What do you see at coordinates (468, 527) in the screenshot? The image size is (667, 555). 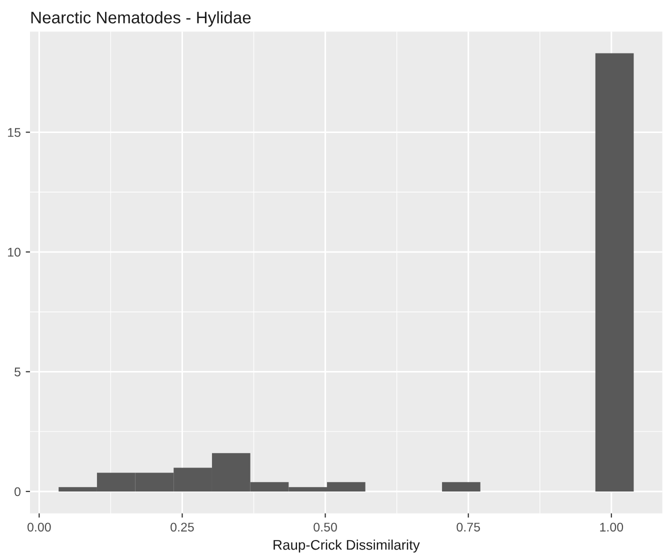 I see `x-tick-label: 0.75` at bounding box center [468, 527].